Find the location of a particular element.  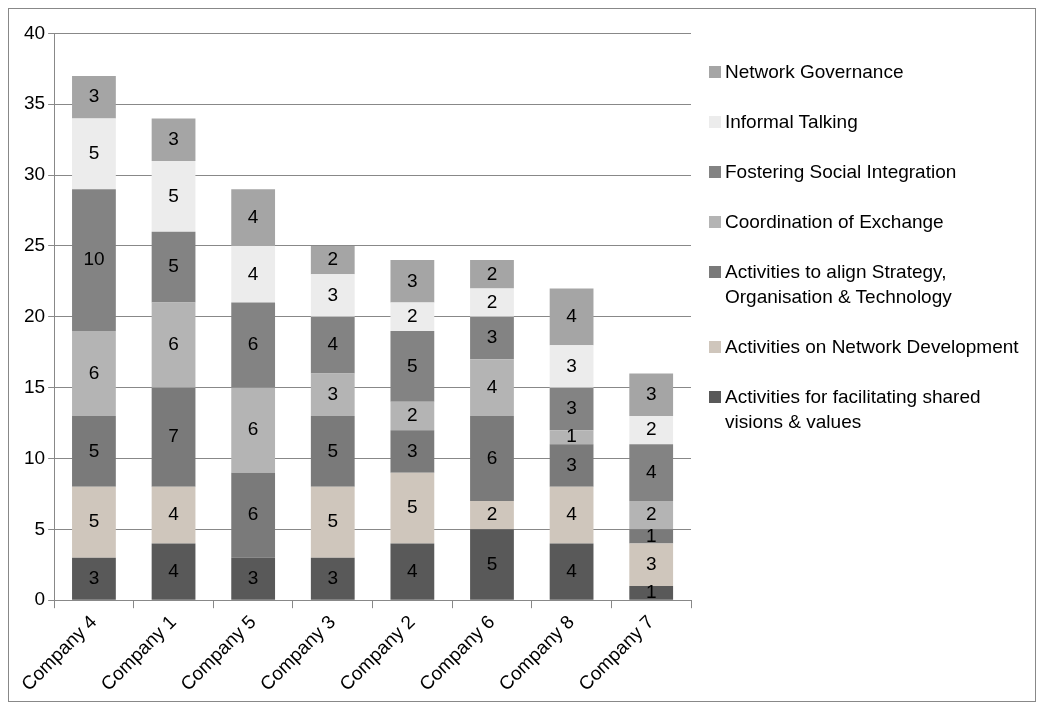

y-tick-label: 35 is located at coordinates (34, 103).